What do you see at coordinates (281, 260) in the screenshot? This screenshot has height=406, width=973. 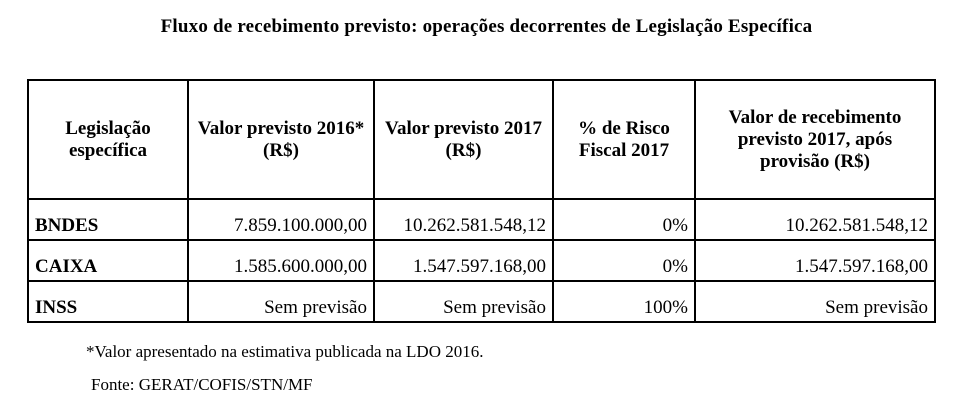 I see `table-cell: 1.585.600.000,00` at bounding box center [281, 260].